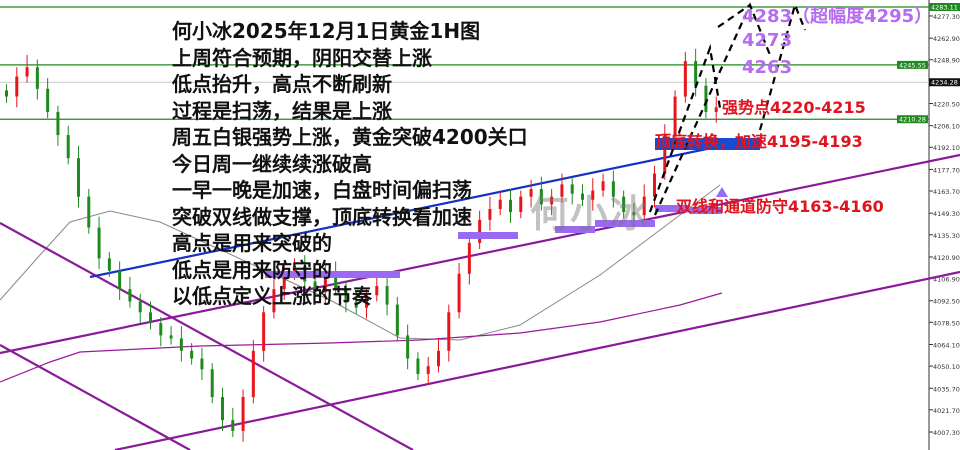 The width and height of the screenshot is (960, 450). What do you see at coordinates (946, 39) in the screenshot?
I see `y-tick-label: 4262.90` at bounding box center [946, 39].